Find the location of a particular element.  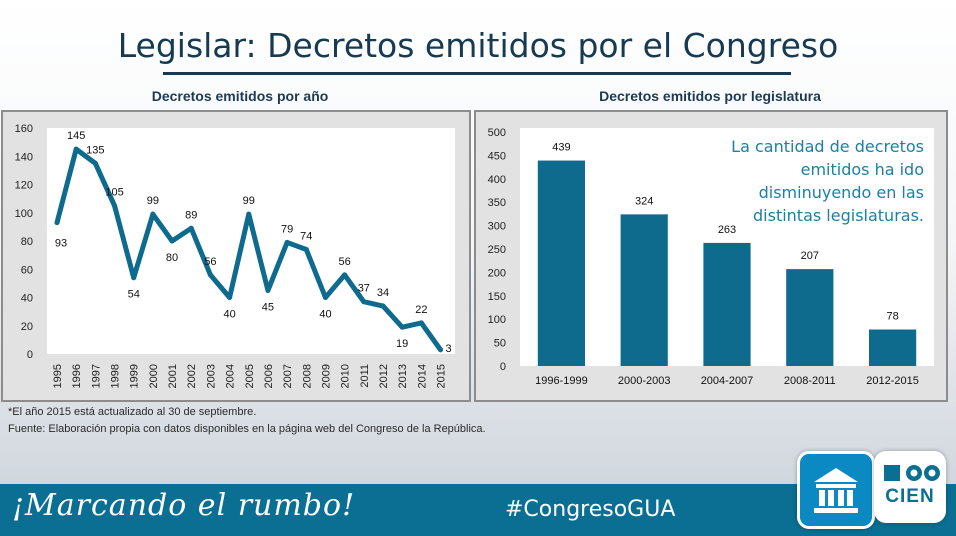

x-tick-label: 2000-2003 is located at coordinates (644, 381).